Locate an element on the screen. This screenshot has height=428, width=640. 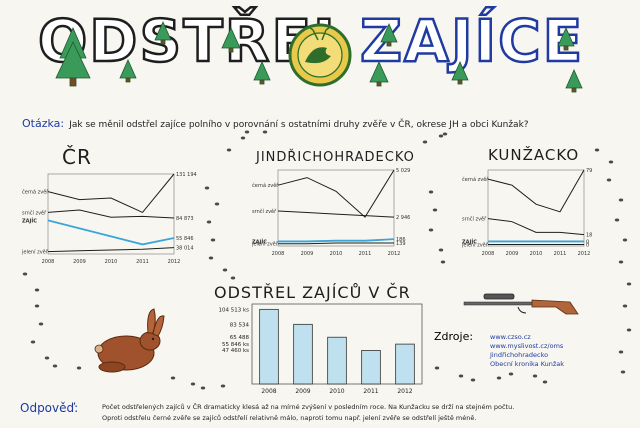
y-tick-label: 104 513 ks is located at coordinates (233, 310).